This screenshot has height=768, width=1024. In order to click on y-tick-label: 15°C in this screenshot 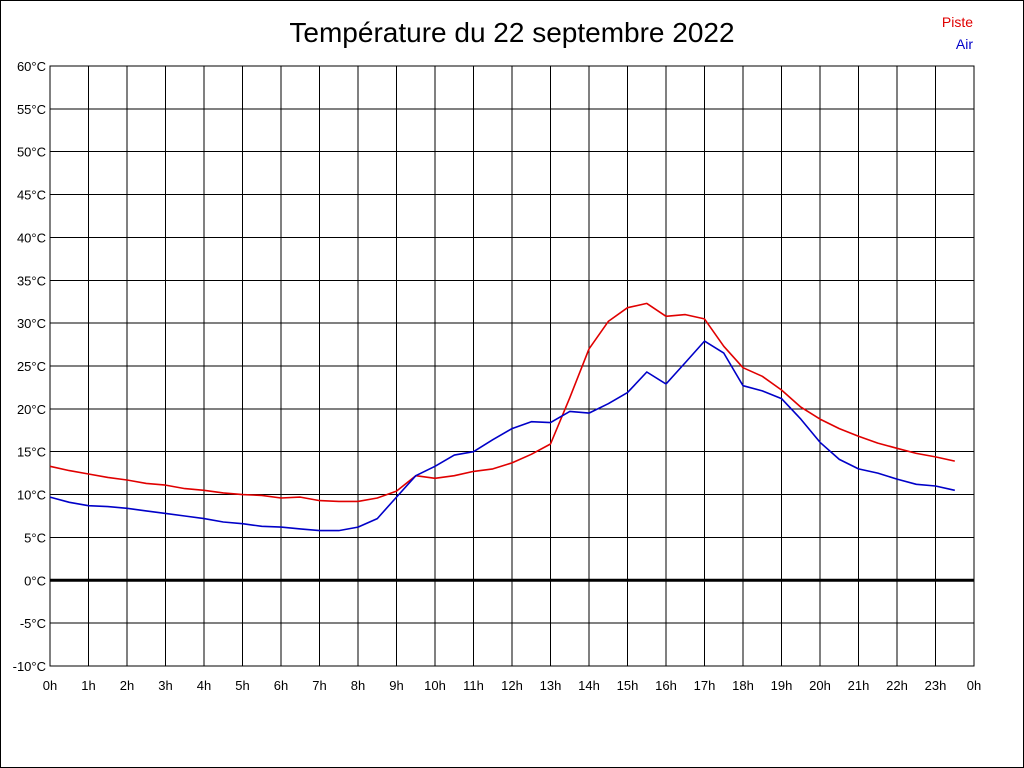, I will do `click(31, 452)`.